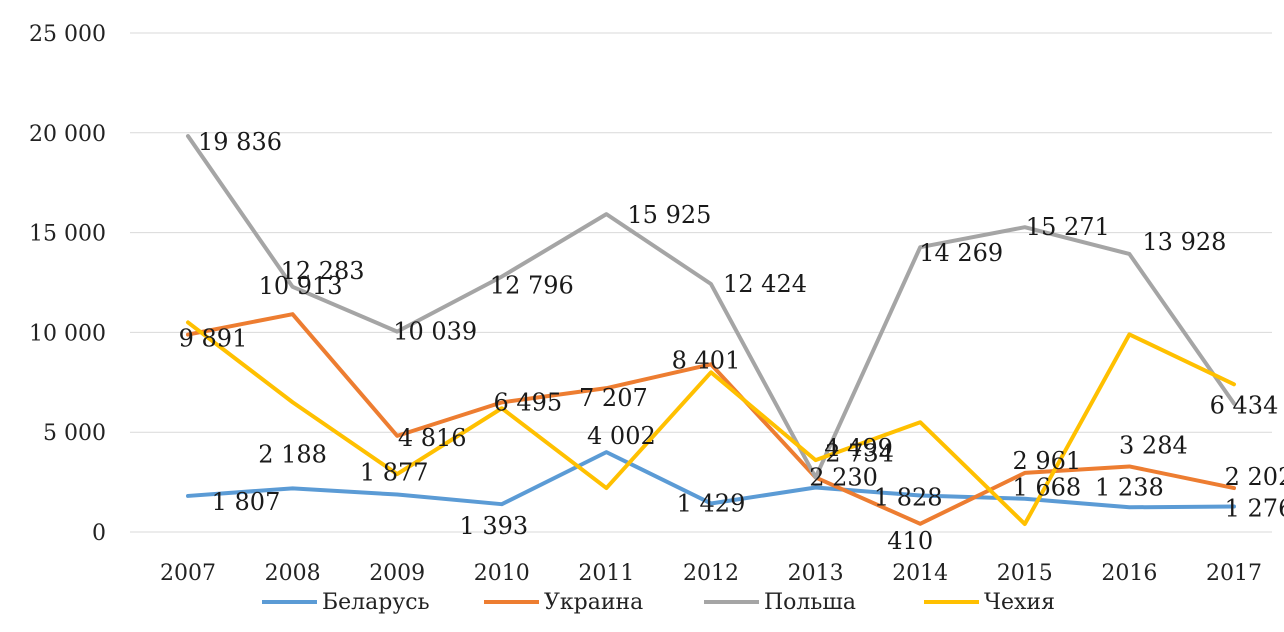  Describe the element at coordinates (908, 498) in the screenshot. I see `data-label: 1 828` at that location.